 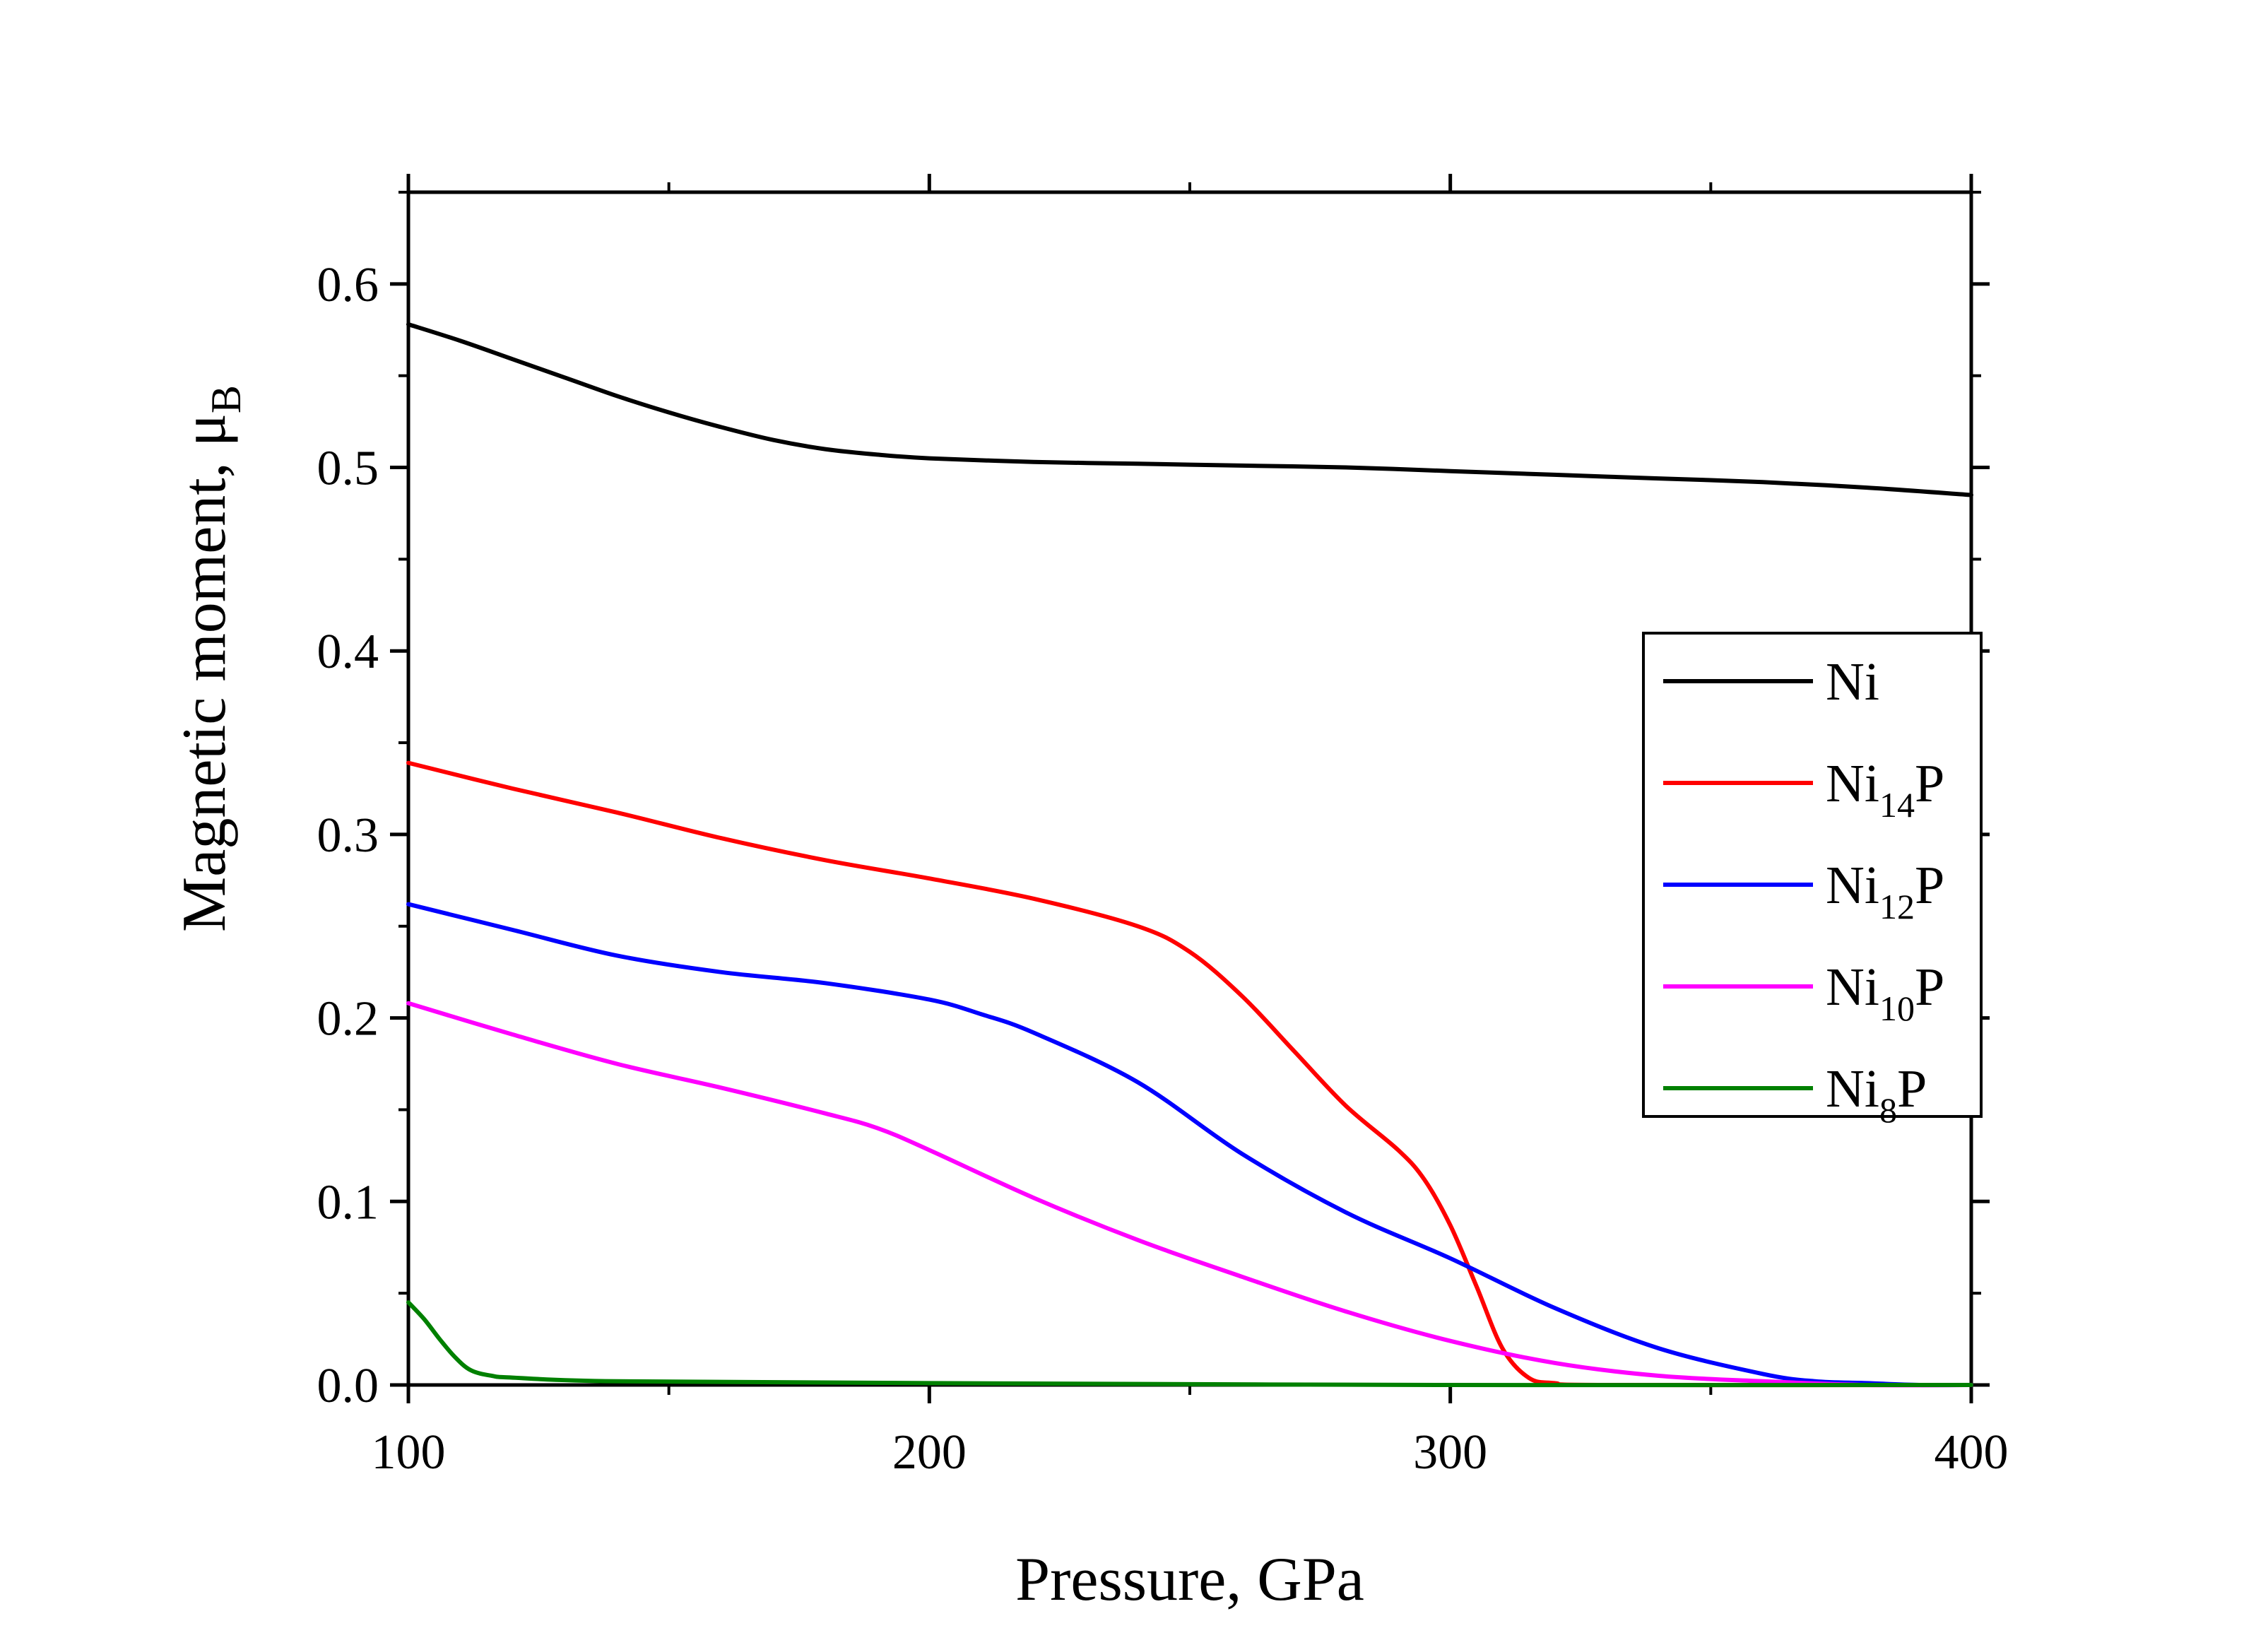 What do you see at coordinates (1972, 1453) in the screenshot?
I see `x-tick-label: 400` at bounding box center [1972, 1453].